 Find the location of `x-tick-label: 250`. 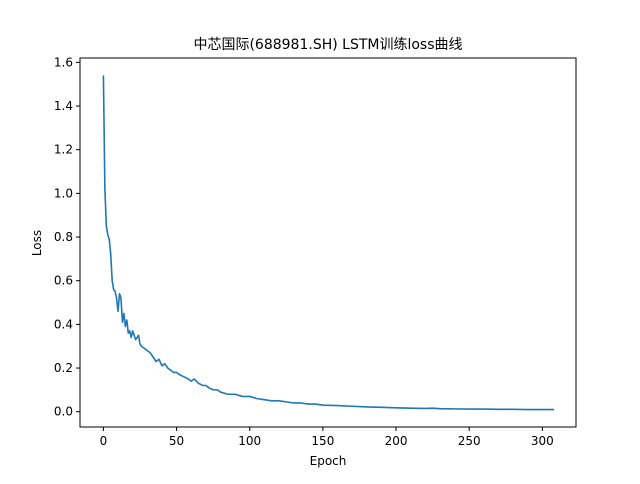

x-tick-label: 250 is located at coordinates (469, 441).